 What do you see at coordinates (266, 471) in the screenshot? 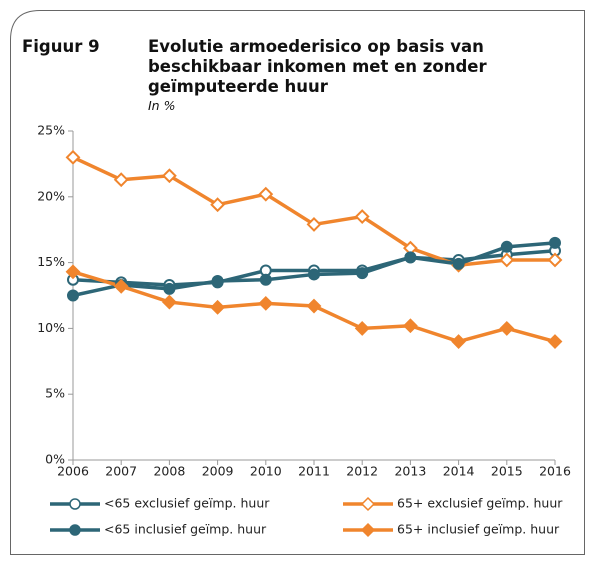
I see `x-tick-label: 2010` at bounding box center [266, 471].